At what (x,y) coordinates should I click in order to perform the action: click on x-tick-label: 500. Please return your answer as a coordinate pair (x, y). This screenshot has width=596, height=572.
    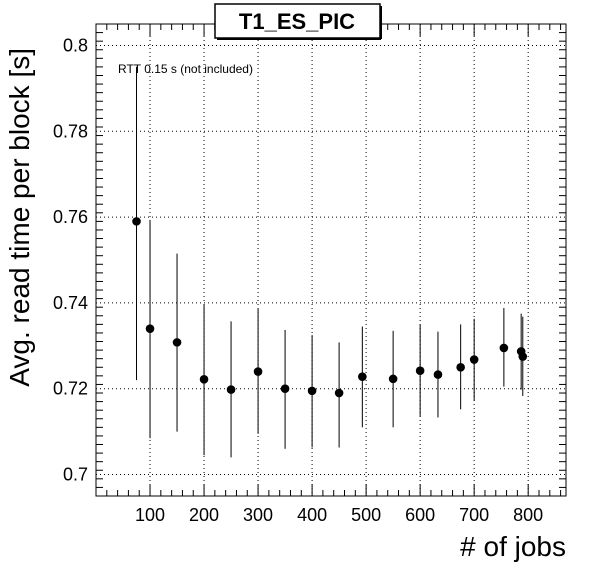
    Looking at the image, I should click on (366, 515).